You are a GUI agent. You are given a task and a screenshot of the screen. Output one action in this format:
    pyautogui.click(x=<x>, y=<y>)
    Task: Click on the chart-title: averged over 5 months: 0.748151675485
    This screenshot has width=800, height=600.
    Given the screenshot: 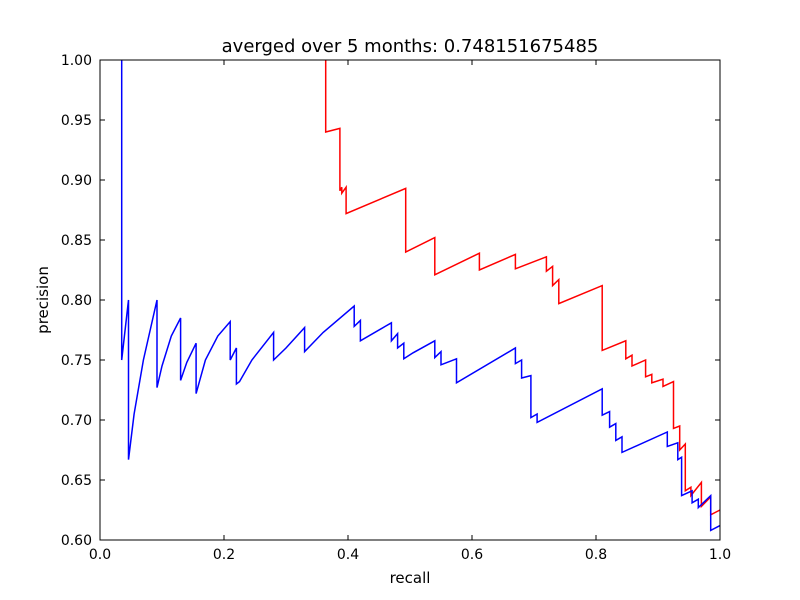 What is the action you would take?
    pyautogui.click(x=410, y=46)
    